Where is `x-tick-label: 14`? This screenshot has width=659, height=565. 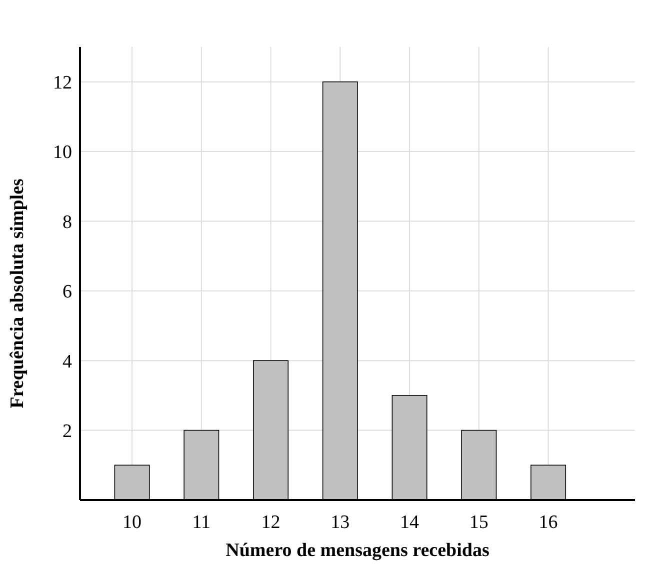 x-tick-label: 14 is located at coordinates (410, 522).